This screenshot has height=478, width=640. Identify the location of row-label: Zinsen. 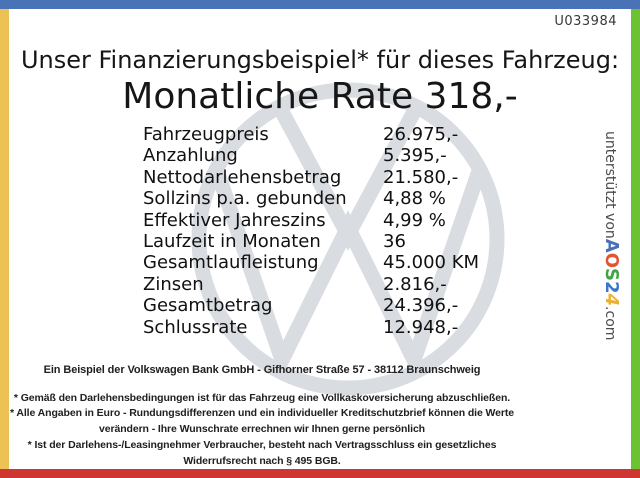
(173, 284).